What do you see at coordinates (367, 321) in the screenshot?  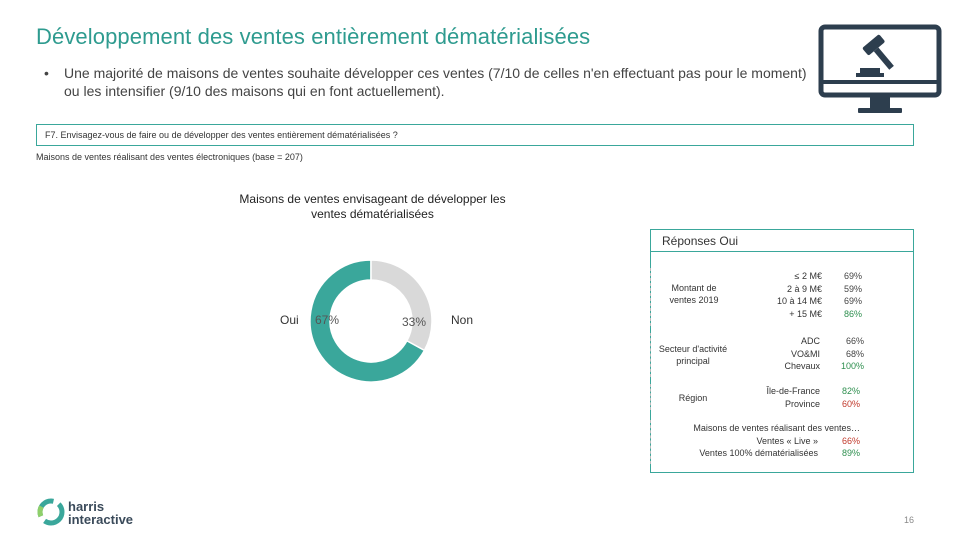 I see `donut-slice-oui` at bounding box center [367, 321].